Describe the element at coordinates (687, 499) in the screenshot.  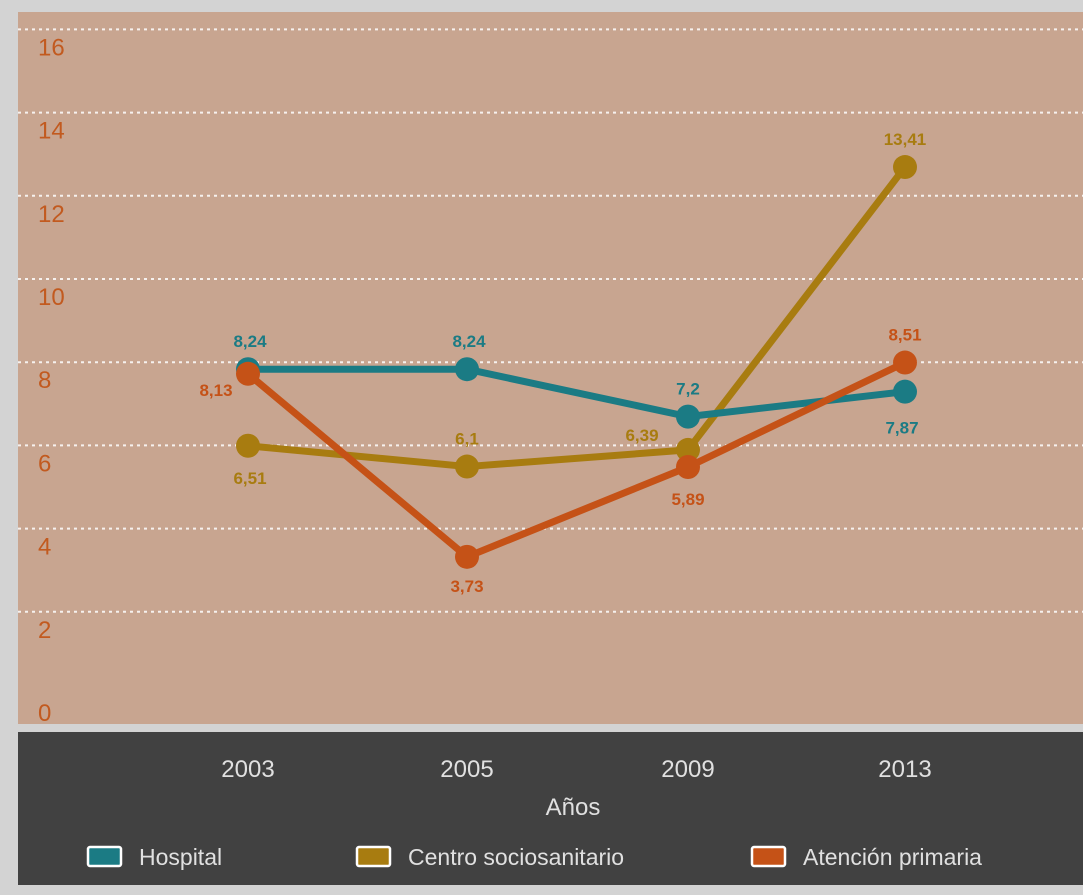
I see `data-label: 5,89` at that location.